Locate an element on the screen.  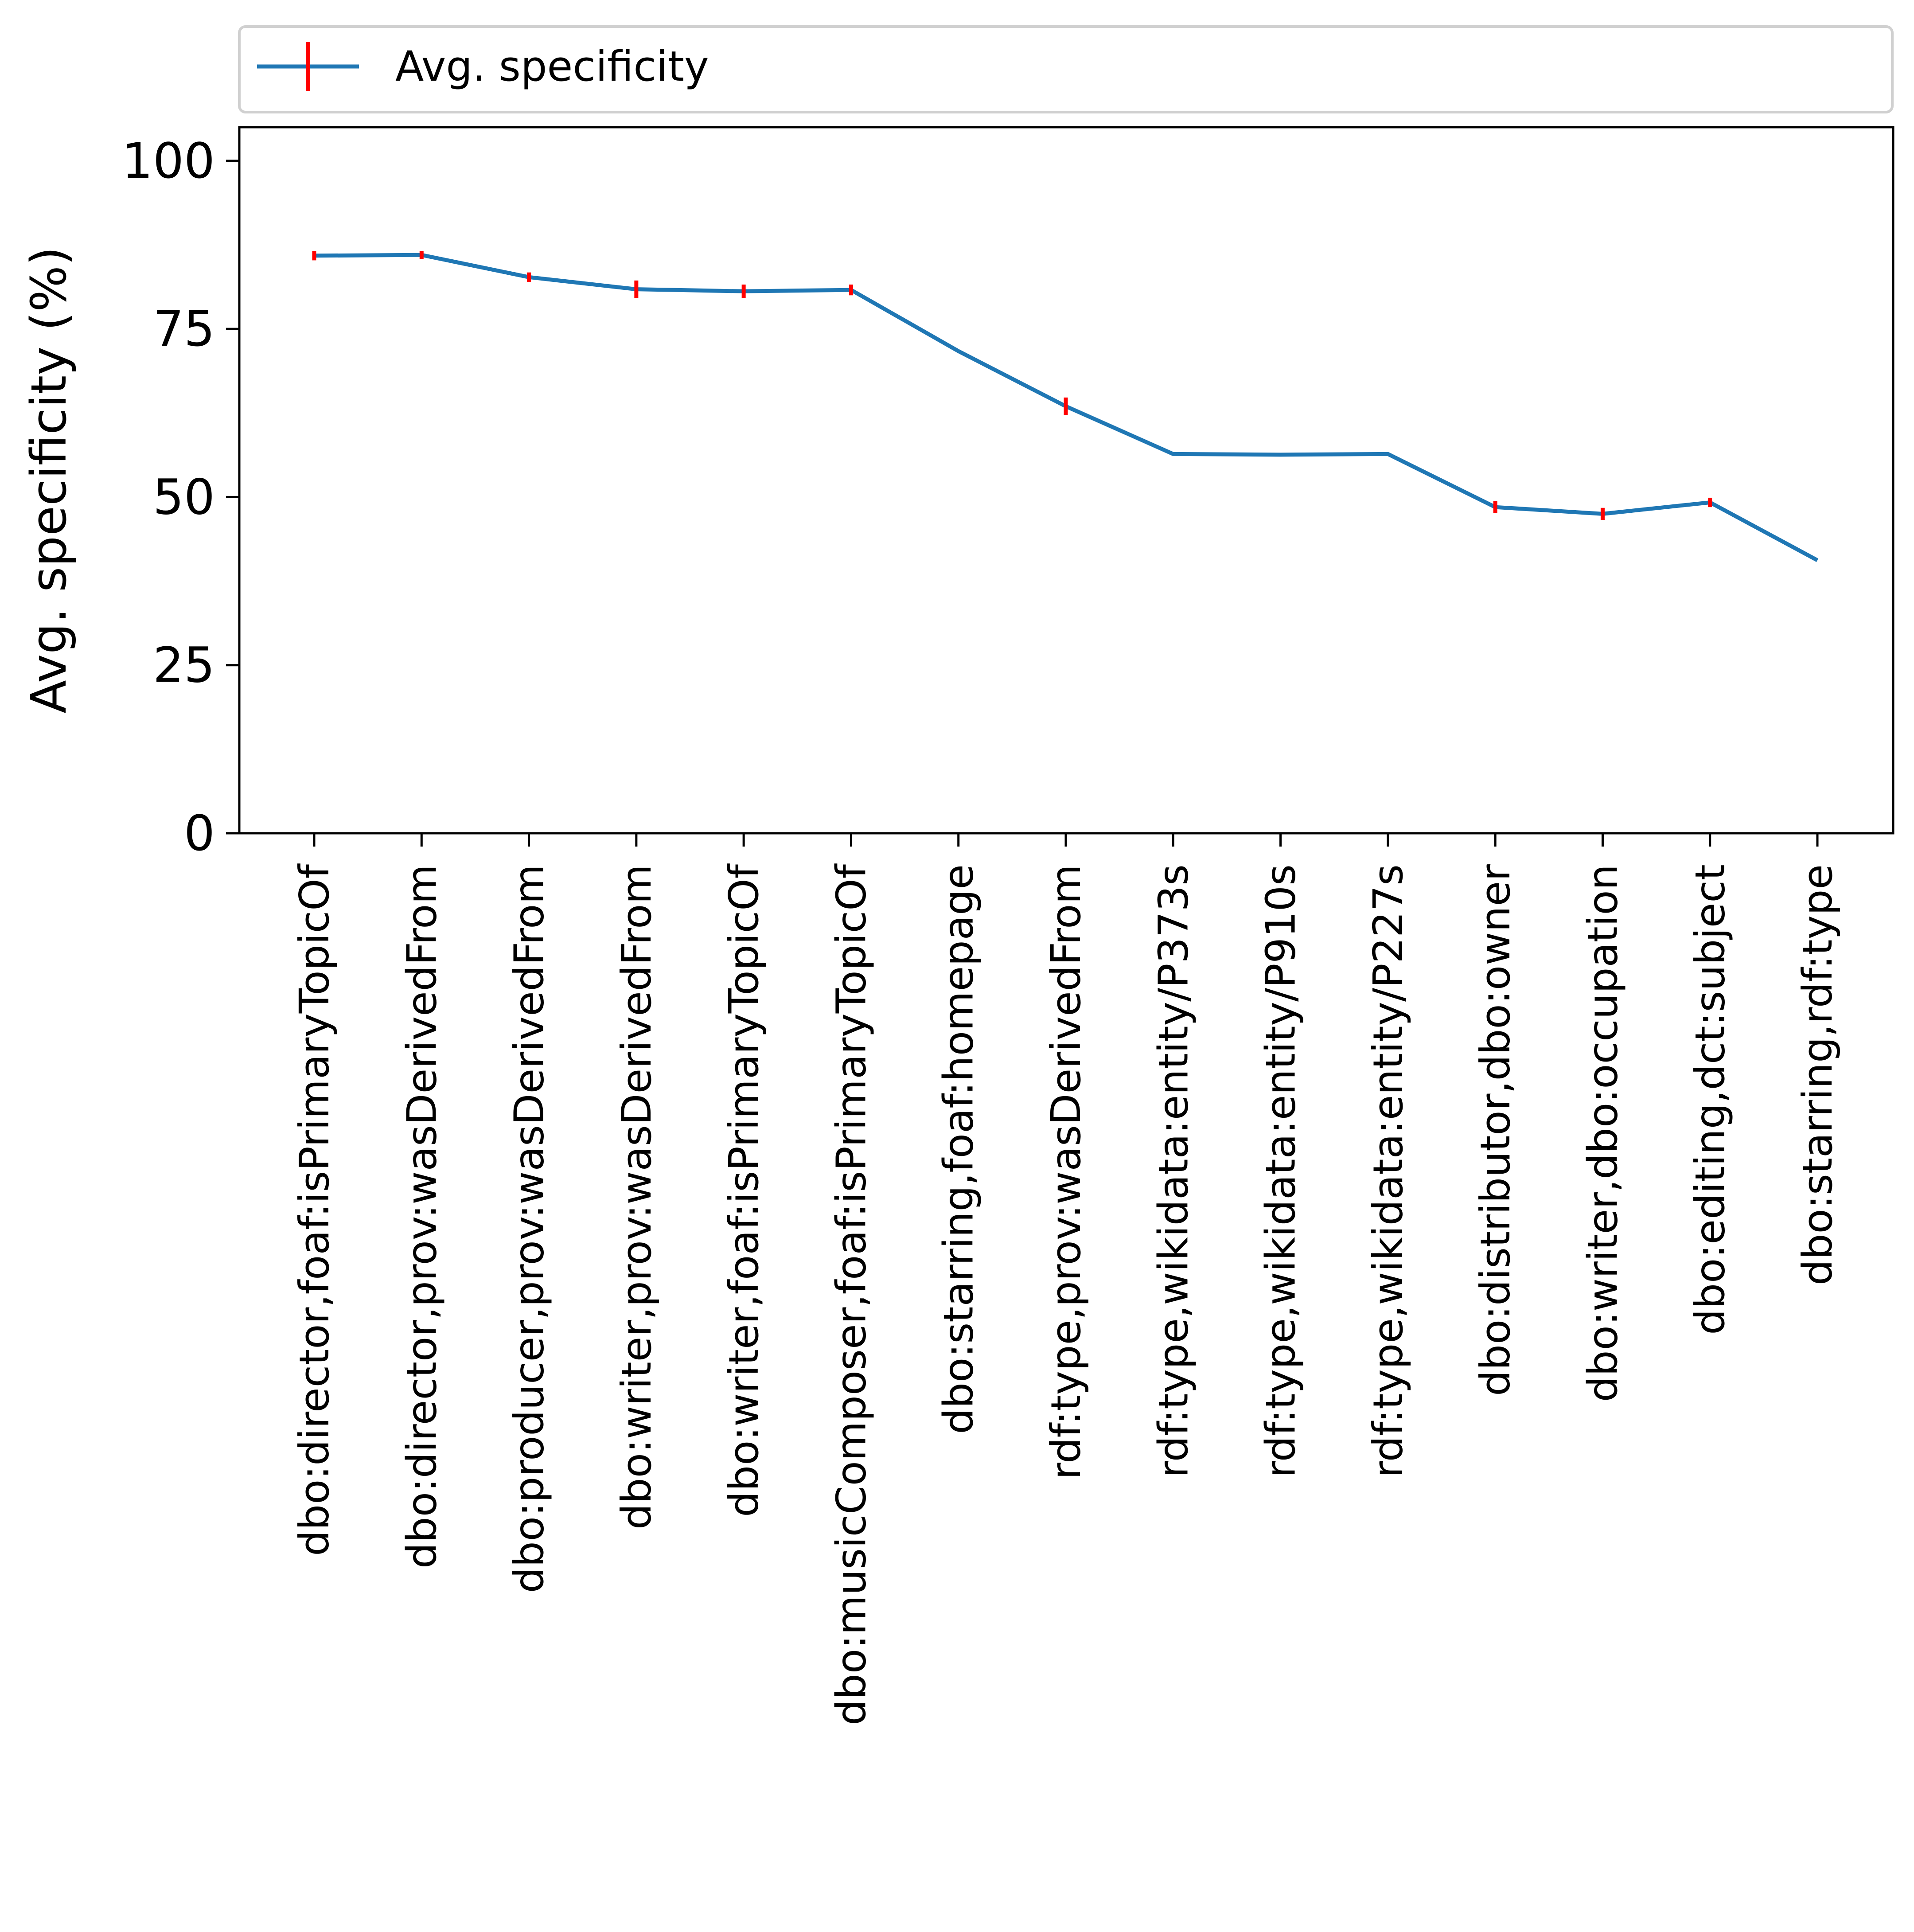
x-tick-label: dbo:writer,dbo:occupation is located at coordinates (1602, 1133).